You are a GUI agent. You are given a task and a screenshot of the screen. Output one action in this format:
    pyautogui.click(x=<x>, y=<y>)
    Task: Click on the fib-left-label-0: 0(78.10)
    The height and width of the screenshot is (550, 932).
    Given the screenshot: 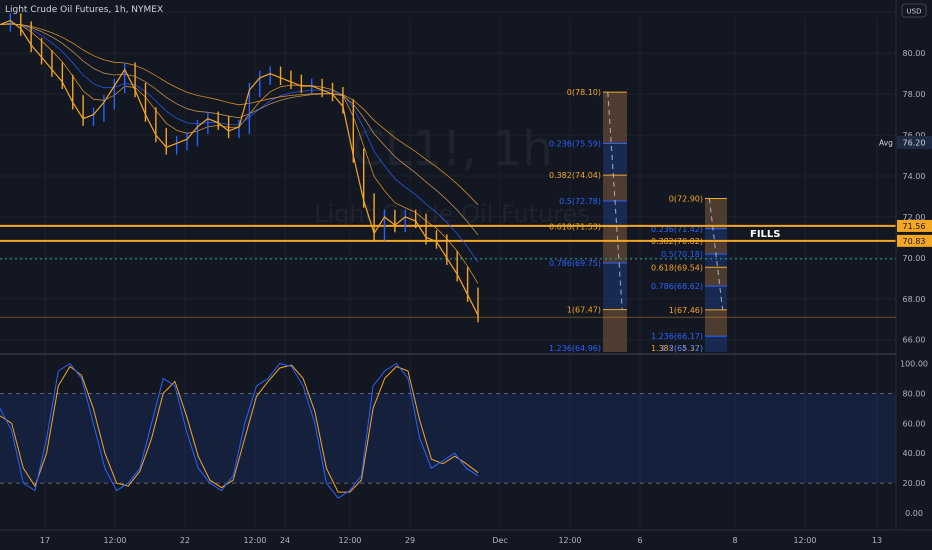 What is the action you would take?
    pyautogui.click(x=584, y=92)
    